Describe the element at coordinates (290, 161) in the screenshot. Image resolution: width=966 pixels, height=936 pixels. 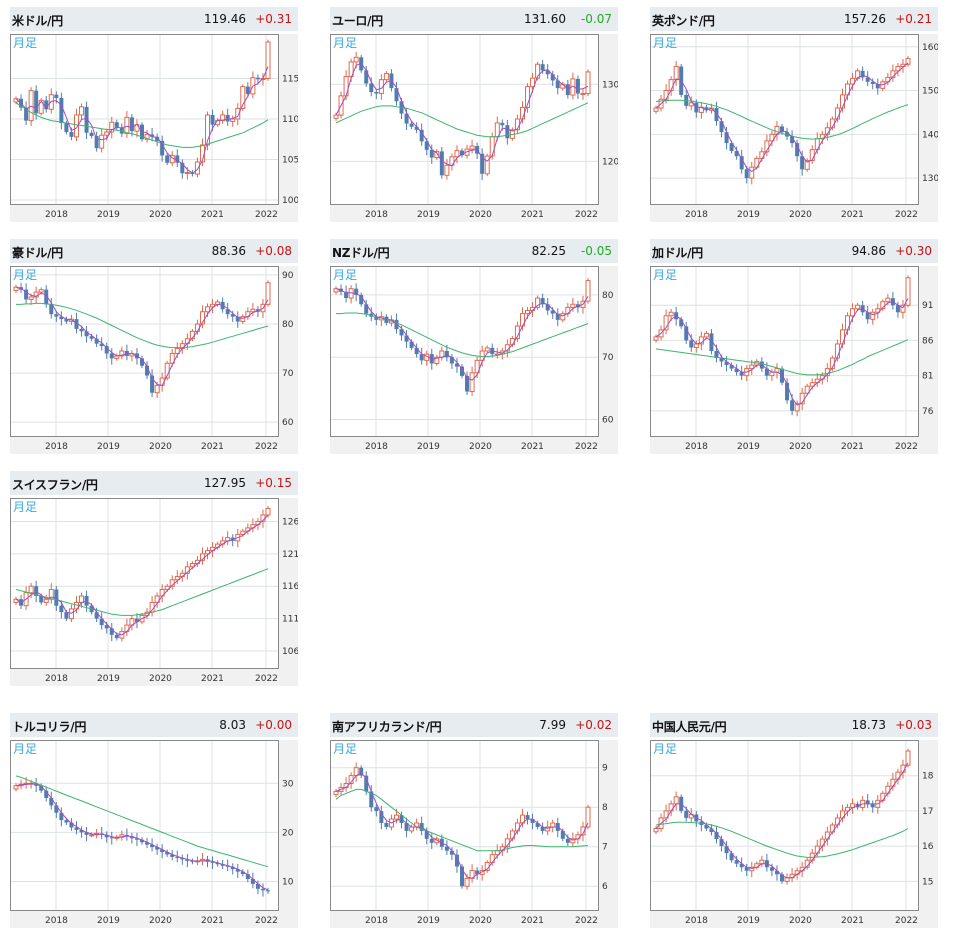
I see `y-tick-label: 105` at that location.